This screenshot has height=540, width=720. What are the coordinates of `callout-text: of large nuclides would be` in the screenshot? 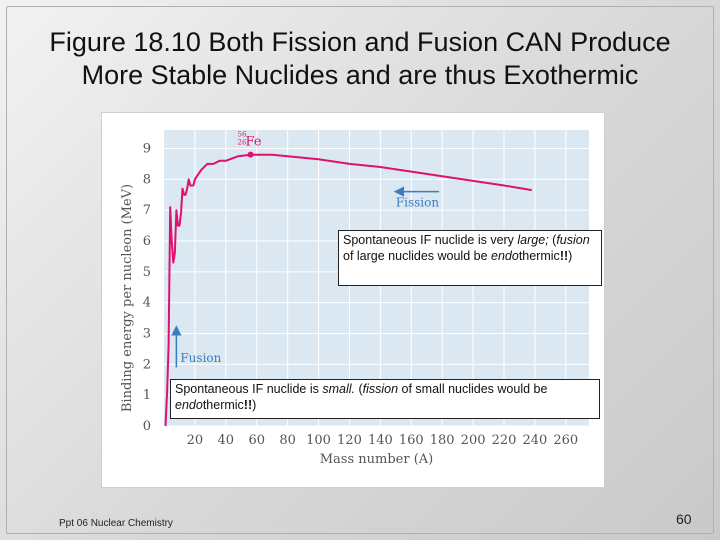 It's located at (417, 256).